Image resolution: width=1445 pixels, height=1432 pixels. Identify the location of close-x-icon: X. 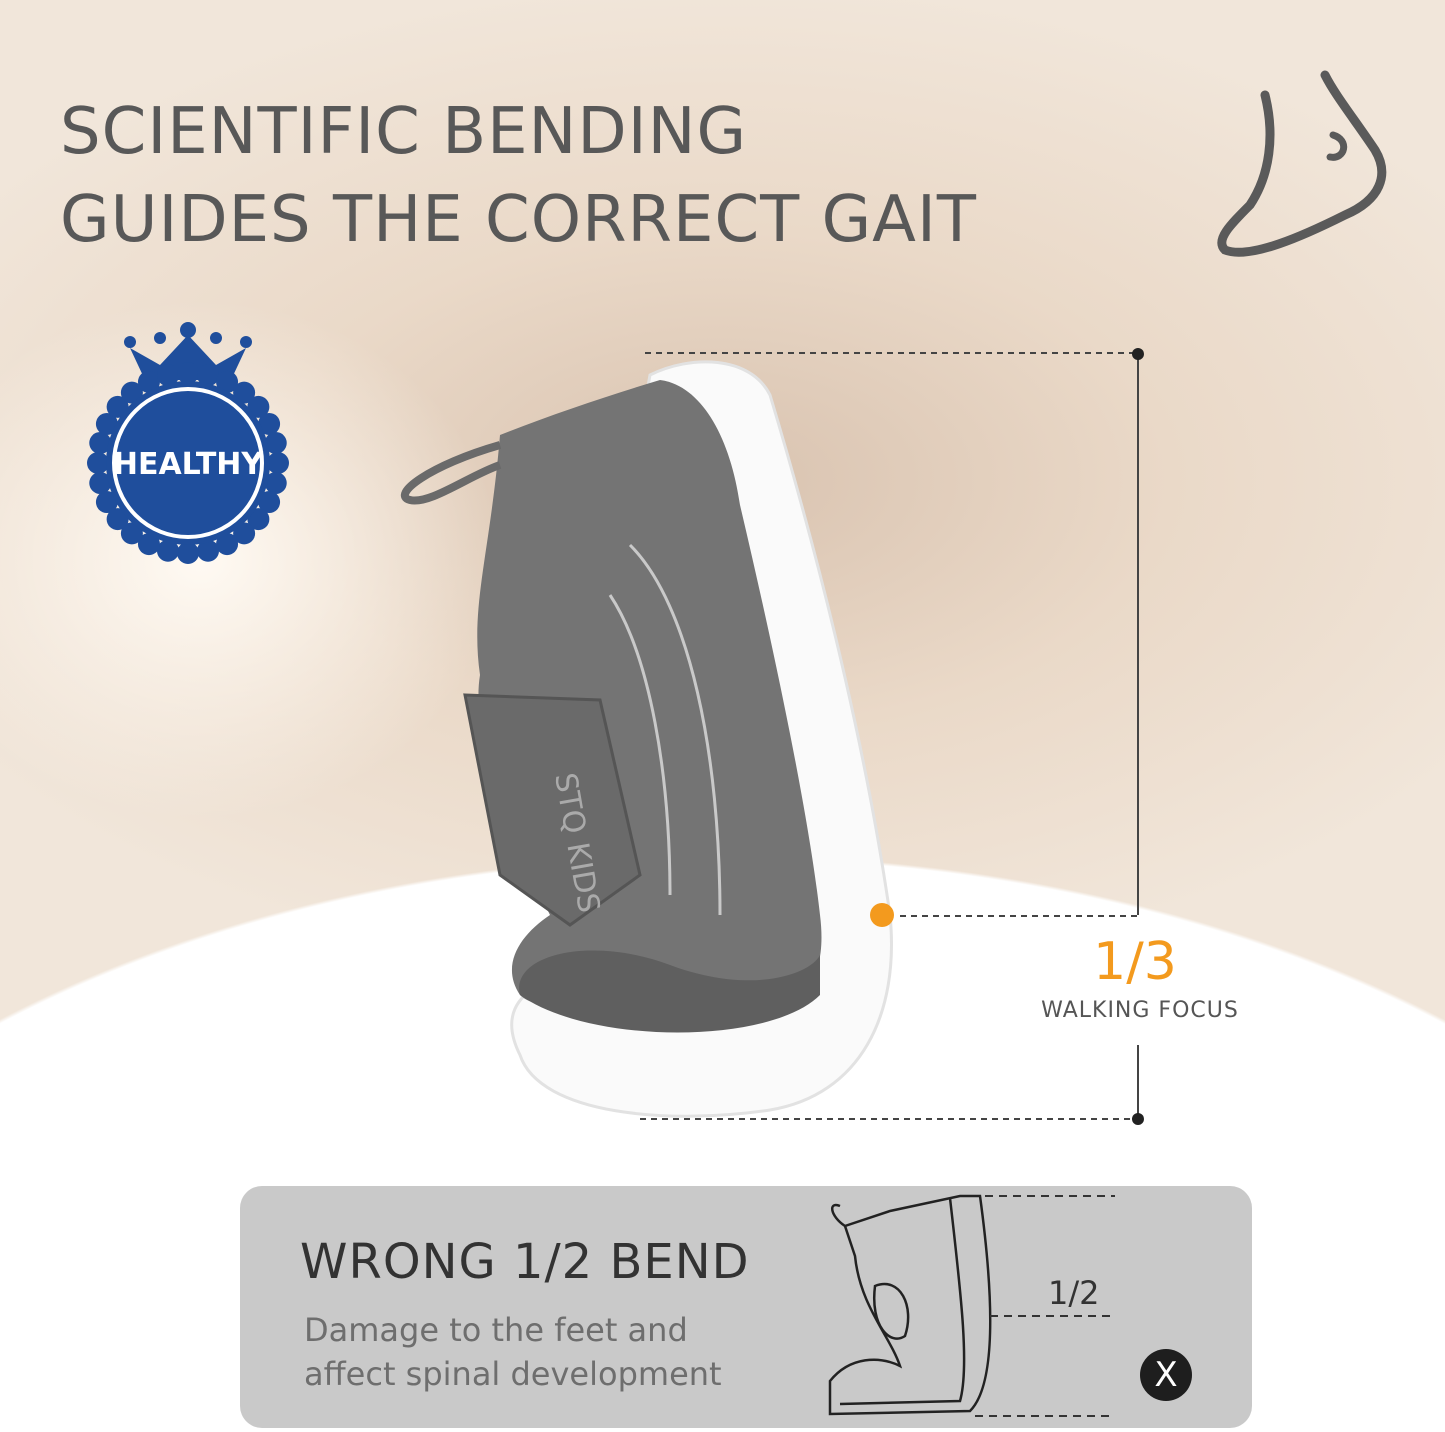
(1166, 1375).